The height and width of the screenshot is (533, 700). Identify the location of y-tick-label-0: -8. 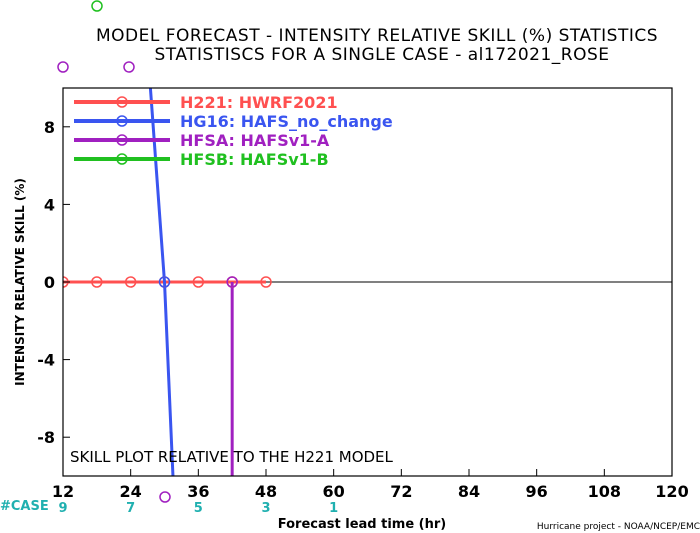
(46, 437).